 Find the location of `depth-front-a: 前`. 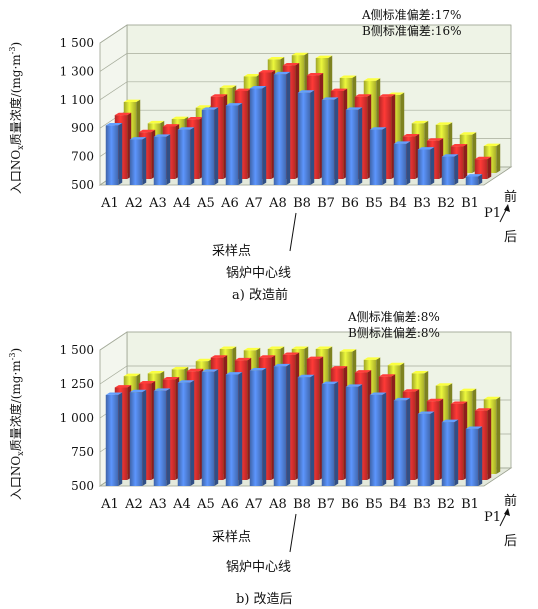

depth-front-a: 前 is located at coordinates (511, 197).